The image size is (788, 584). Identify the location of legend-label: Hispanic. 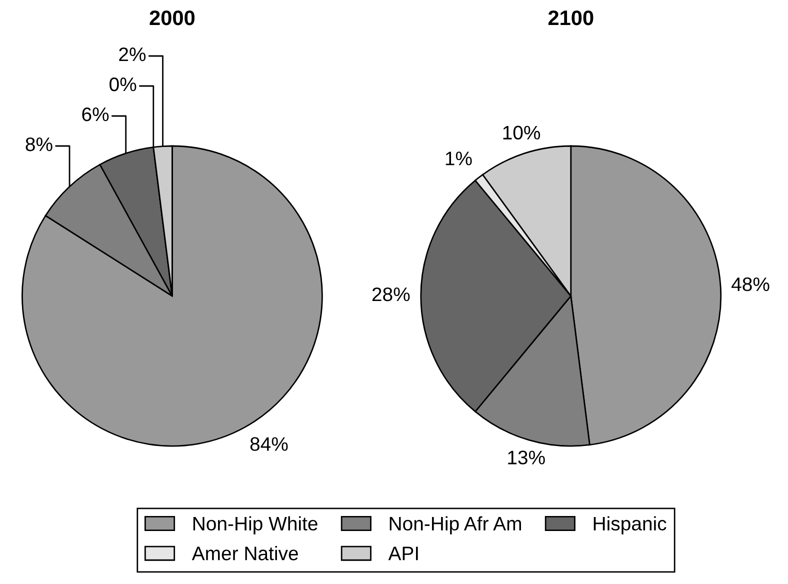
(630, 525).